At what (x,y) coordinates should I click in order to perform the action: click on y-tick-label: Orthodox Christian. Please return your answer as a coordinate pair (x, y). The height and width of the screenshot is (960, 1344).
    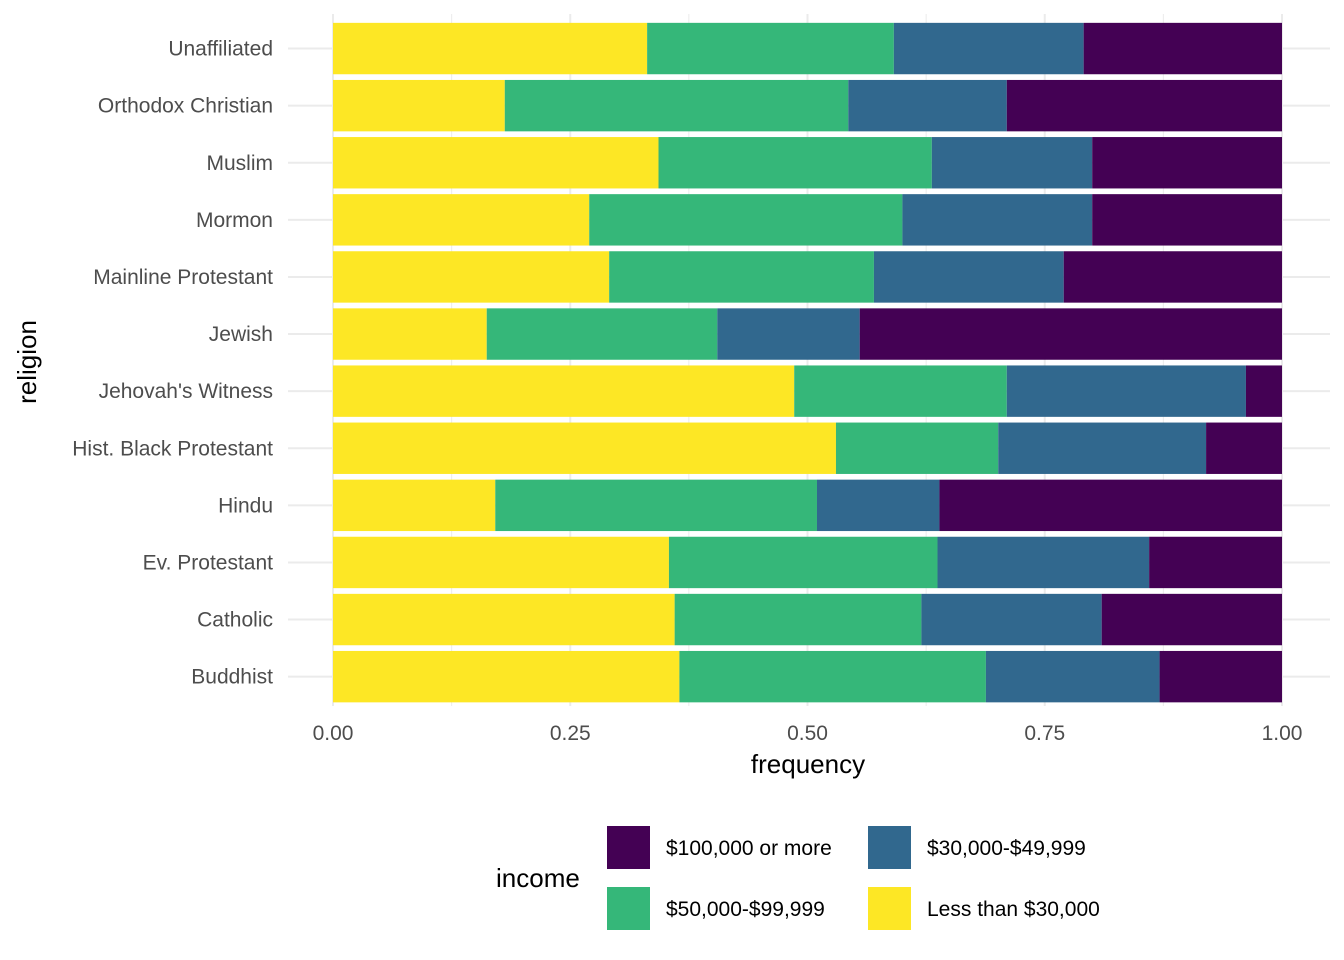
    Looking at the image, I should click on (185, 106).